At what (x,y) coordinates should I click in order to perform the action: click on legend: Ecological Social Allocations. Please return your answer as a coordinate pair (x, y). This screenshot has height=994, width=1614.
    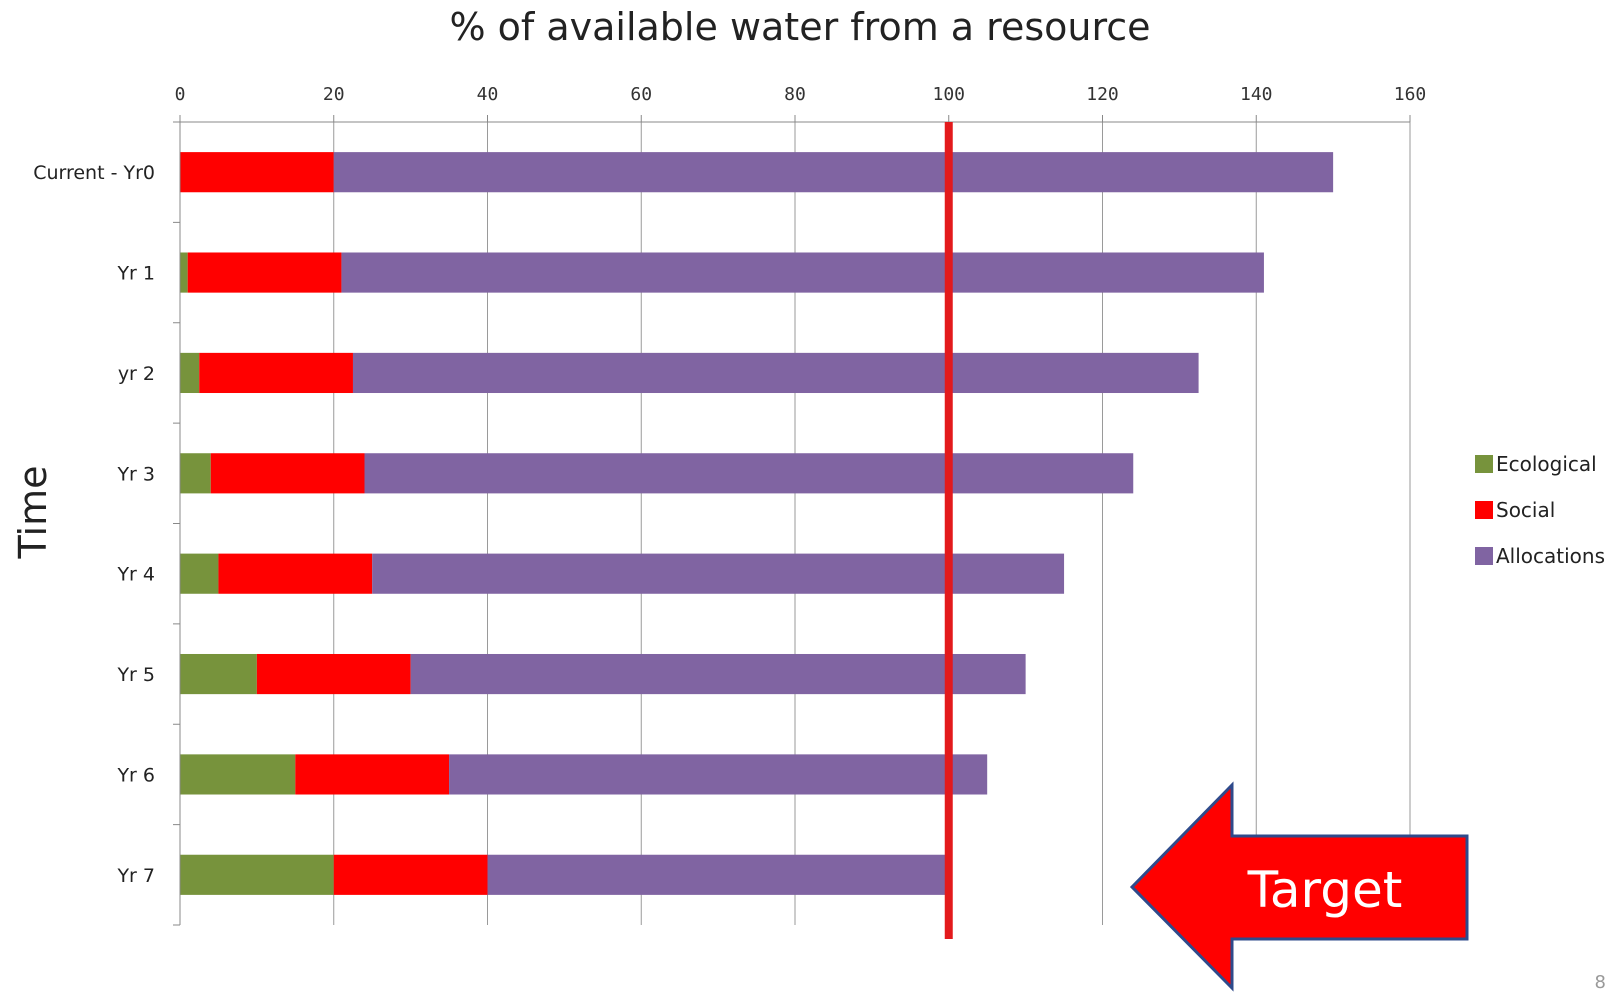
    Looking at the image, I should click on (1540, 510).